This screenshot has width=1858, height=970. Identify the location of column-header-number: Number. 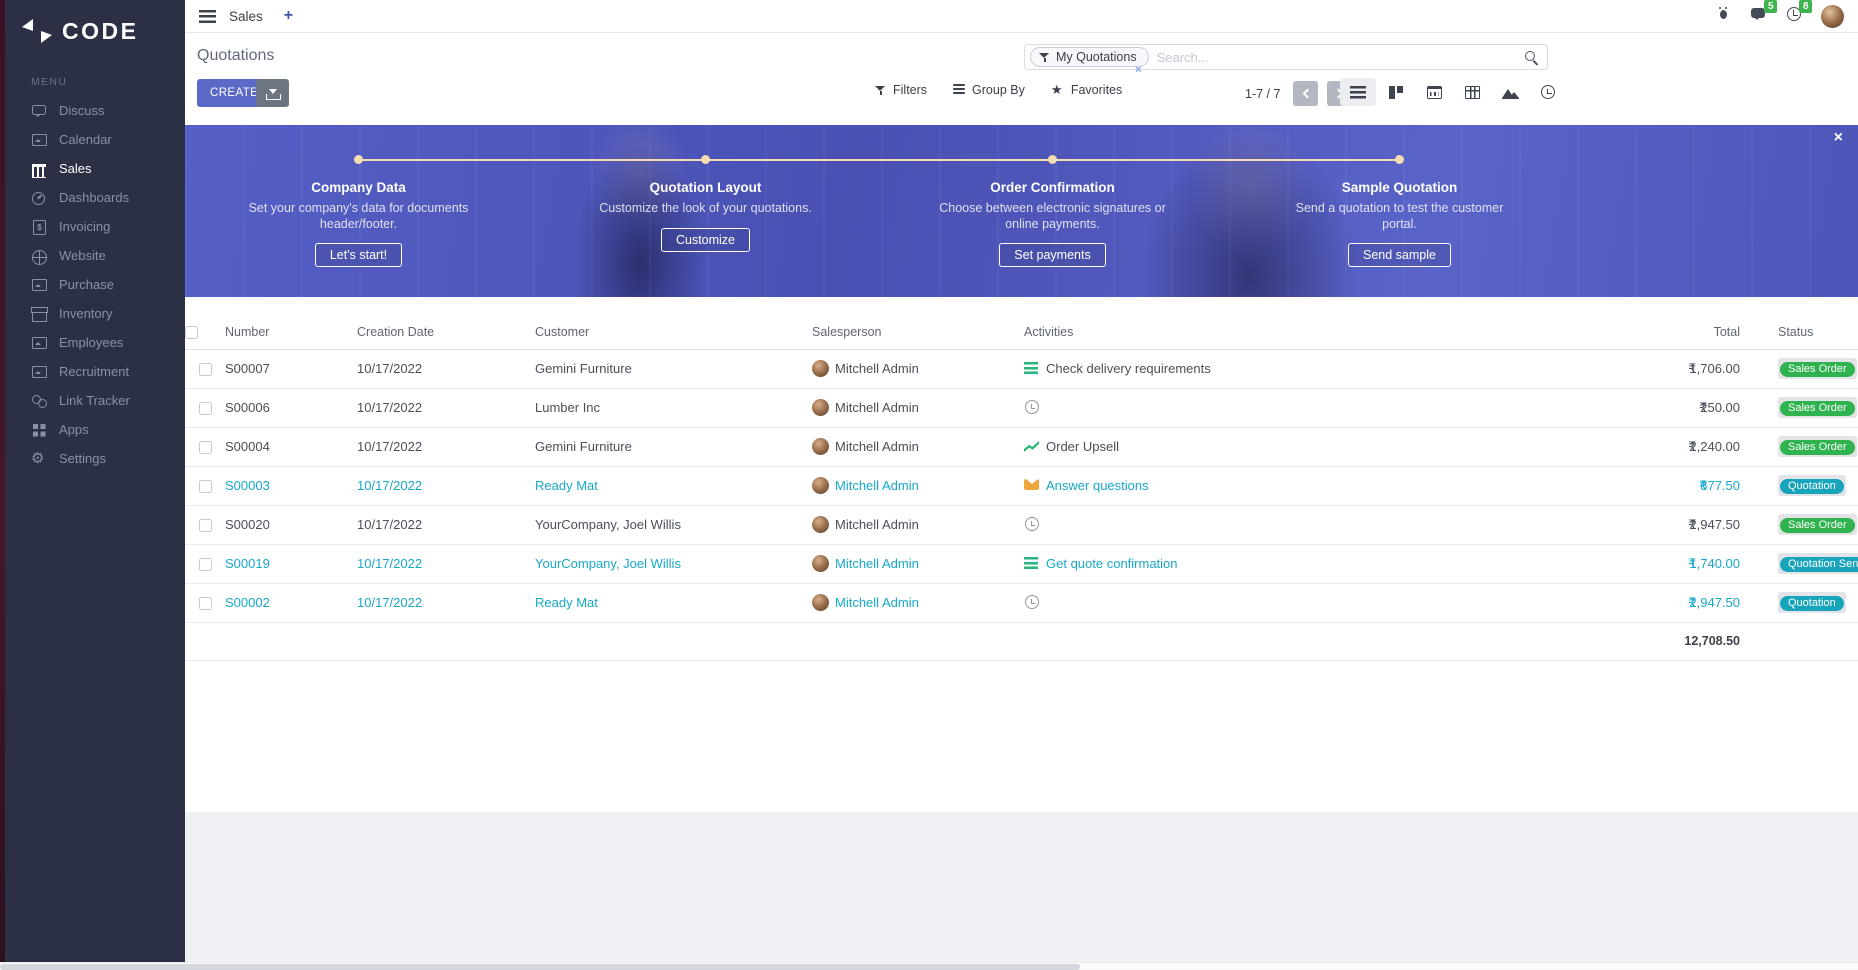
(291, 332).